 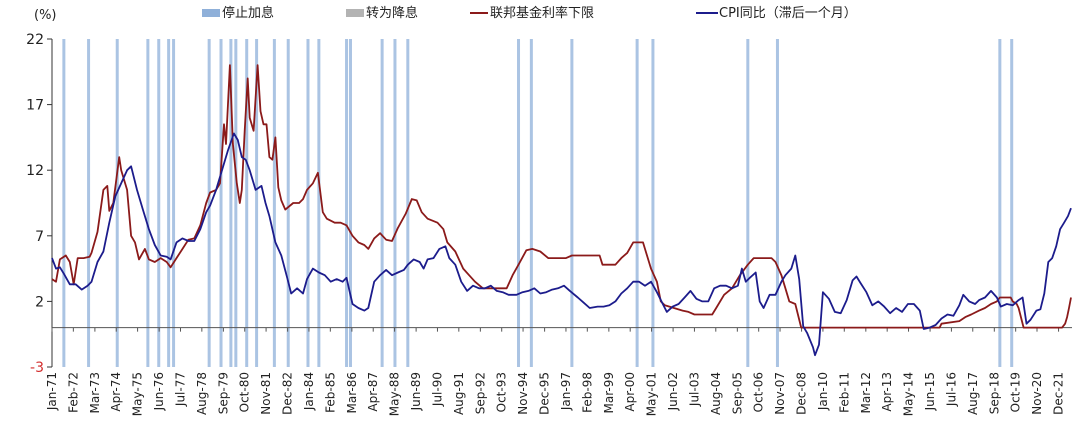 I want to click on x-tick-label: Aug-78, so click(x=202, y=393).